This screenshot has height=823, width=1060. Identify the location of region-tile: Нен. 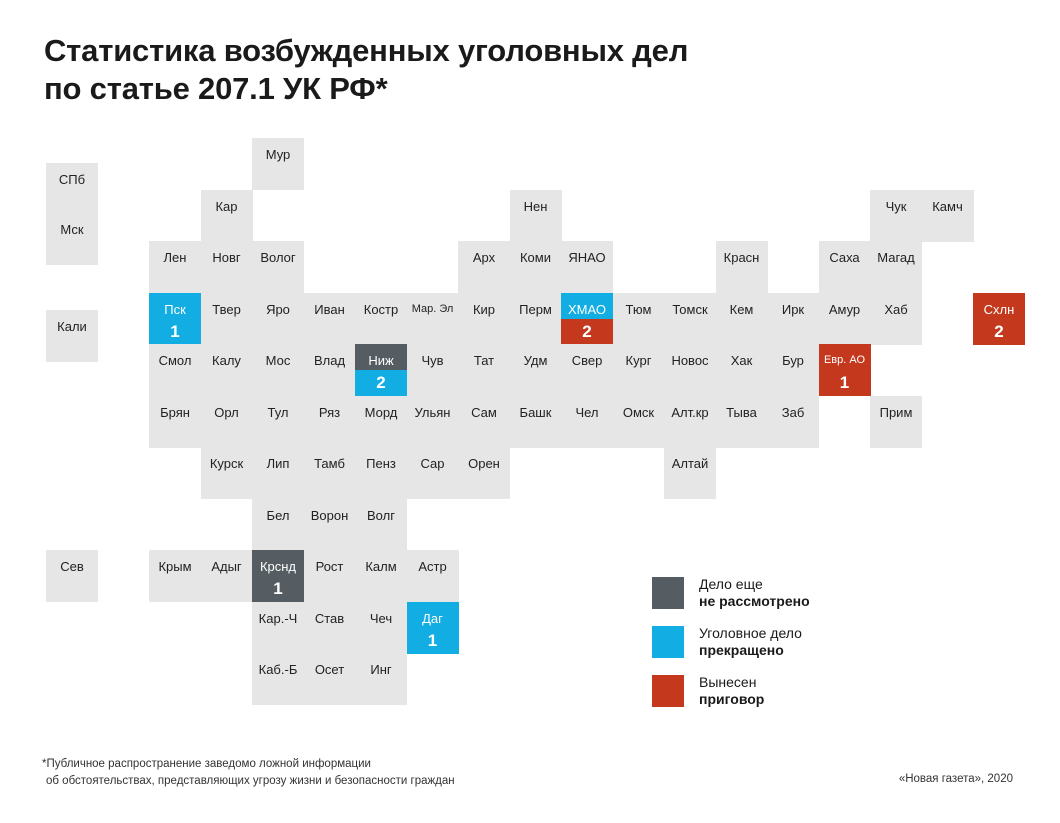
(535, 215).